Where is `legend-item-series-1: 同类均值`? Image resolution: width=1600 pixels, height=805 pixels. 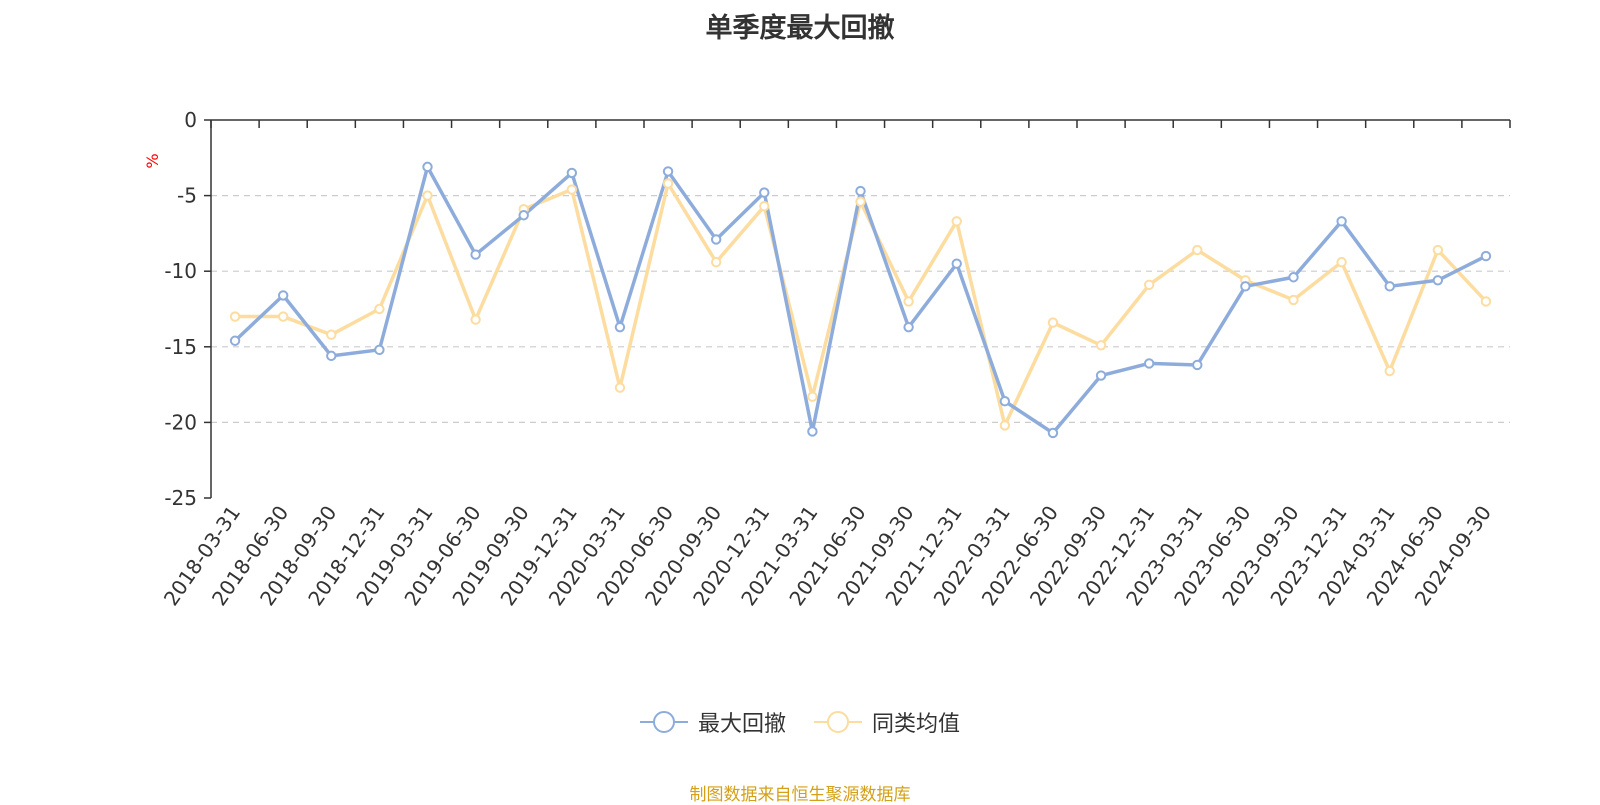 legend-item-series-1: 同类均值 is located at coordinates (887, 722).